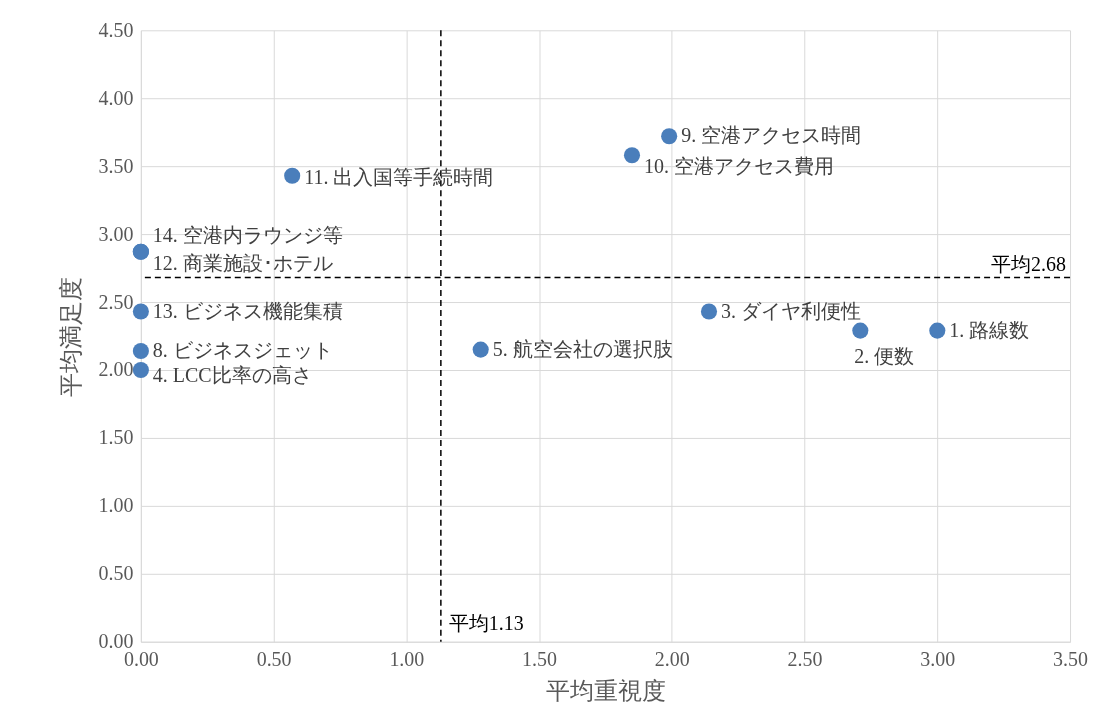 The height and width of the screenshot is (727, 1113). Describe the element at coordinates (247, 310) in the screenshot. I see `annotation: 13. ビジネス機能集積` at that location.